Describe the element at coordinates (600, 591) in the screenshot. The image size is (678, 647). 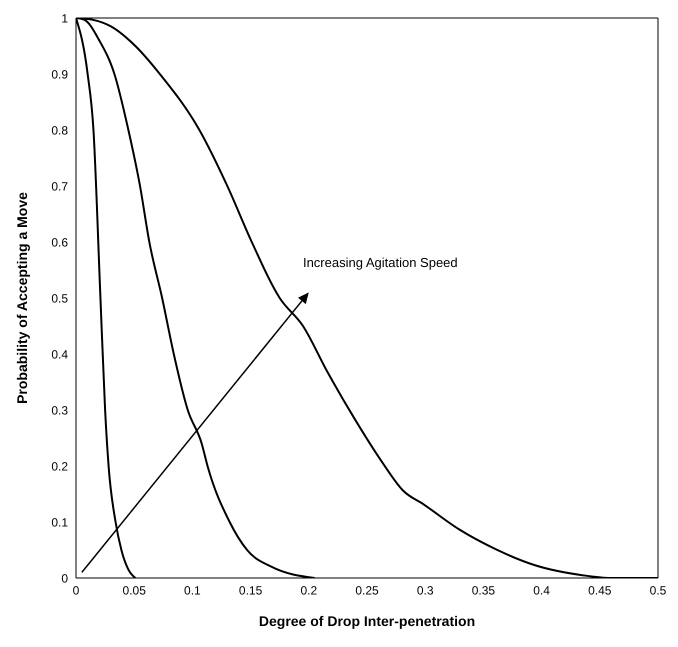
I see `x-tick-label: 0.45` at that location.